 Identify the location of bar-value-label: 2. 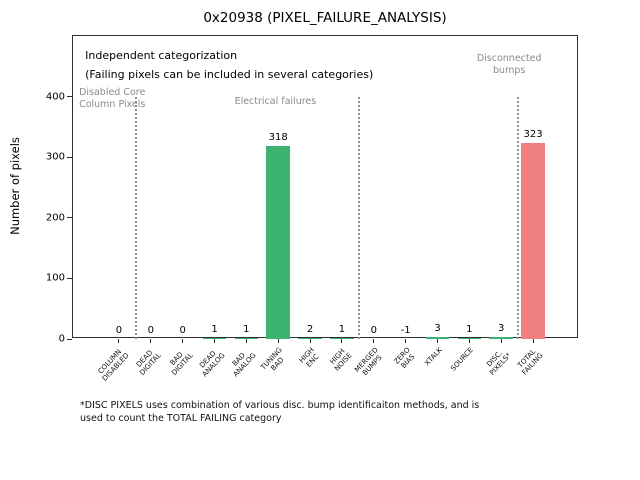
(310, 329).